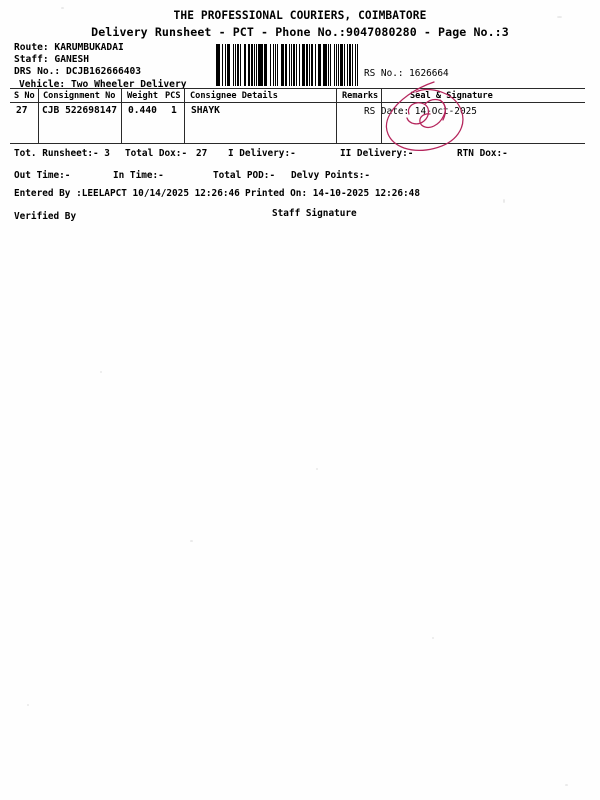 The height and width of the screenshot is (800, 600). What do you see at coordinates (173, 96) in the screenshot?
I see `column-header-pcs: PCS` at bounding box center [173, 96].